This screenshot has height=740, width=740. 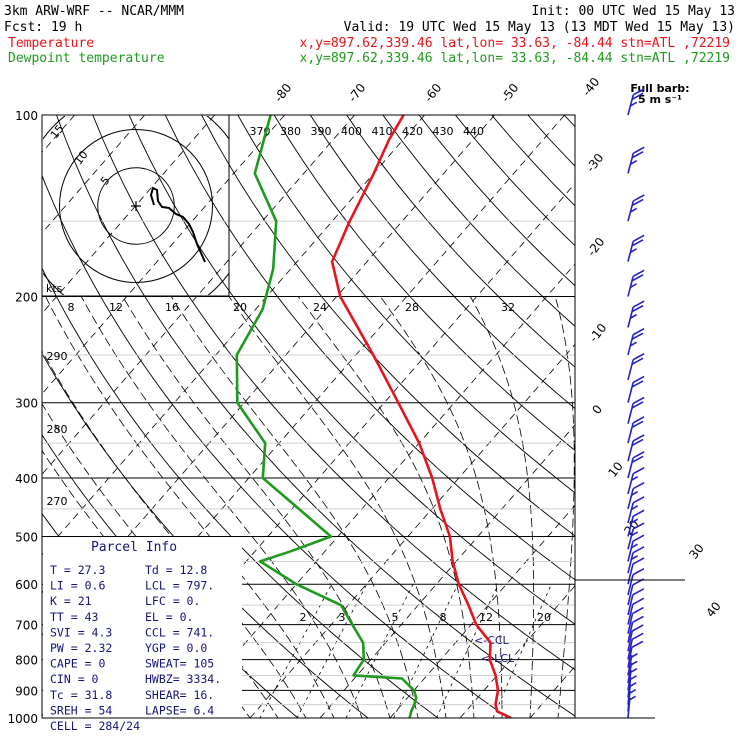 What do you see at coordinates (176, 648) in the screenshot?
I see `parcel-info-right: YGP = 0.0` at bounding box center [176, 648].